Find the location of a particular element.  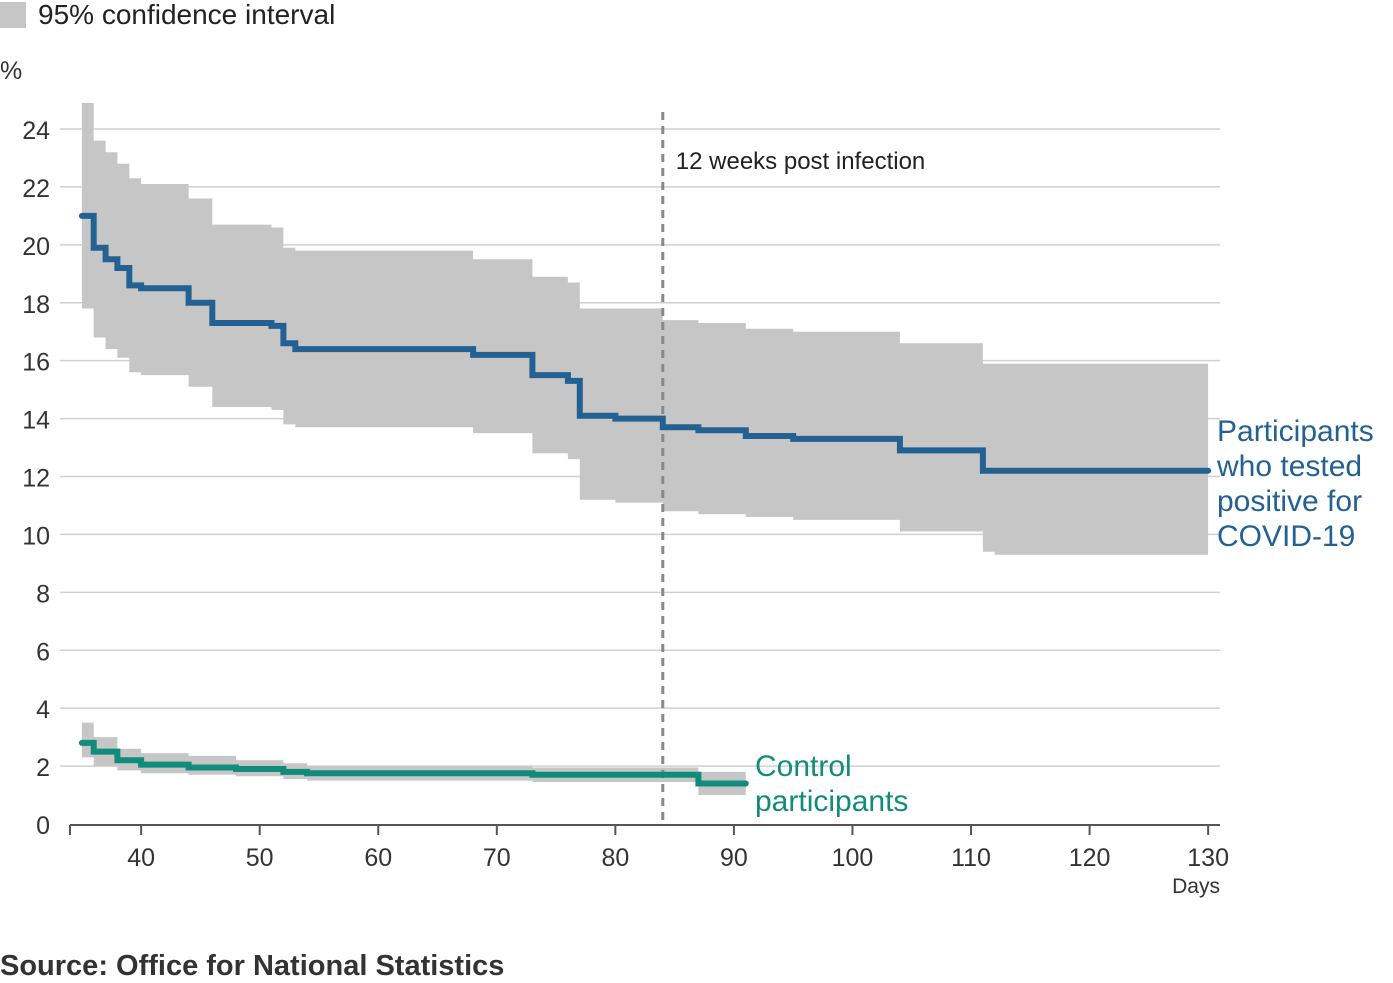

x-tick-label-40: 40 is located at coordinates (141, 858).